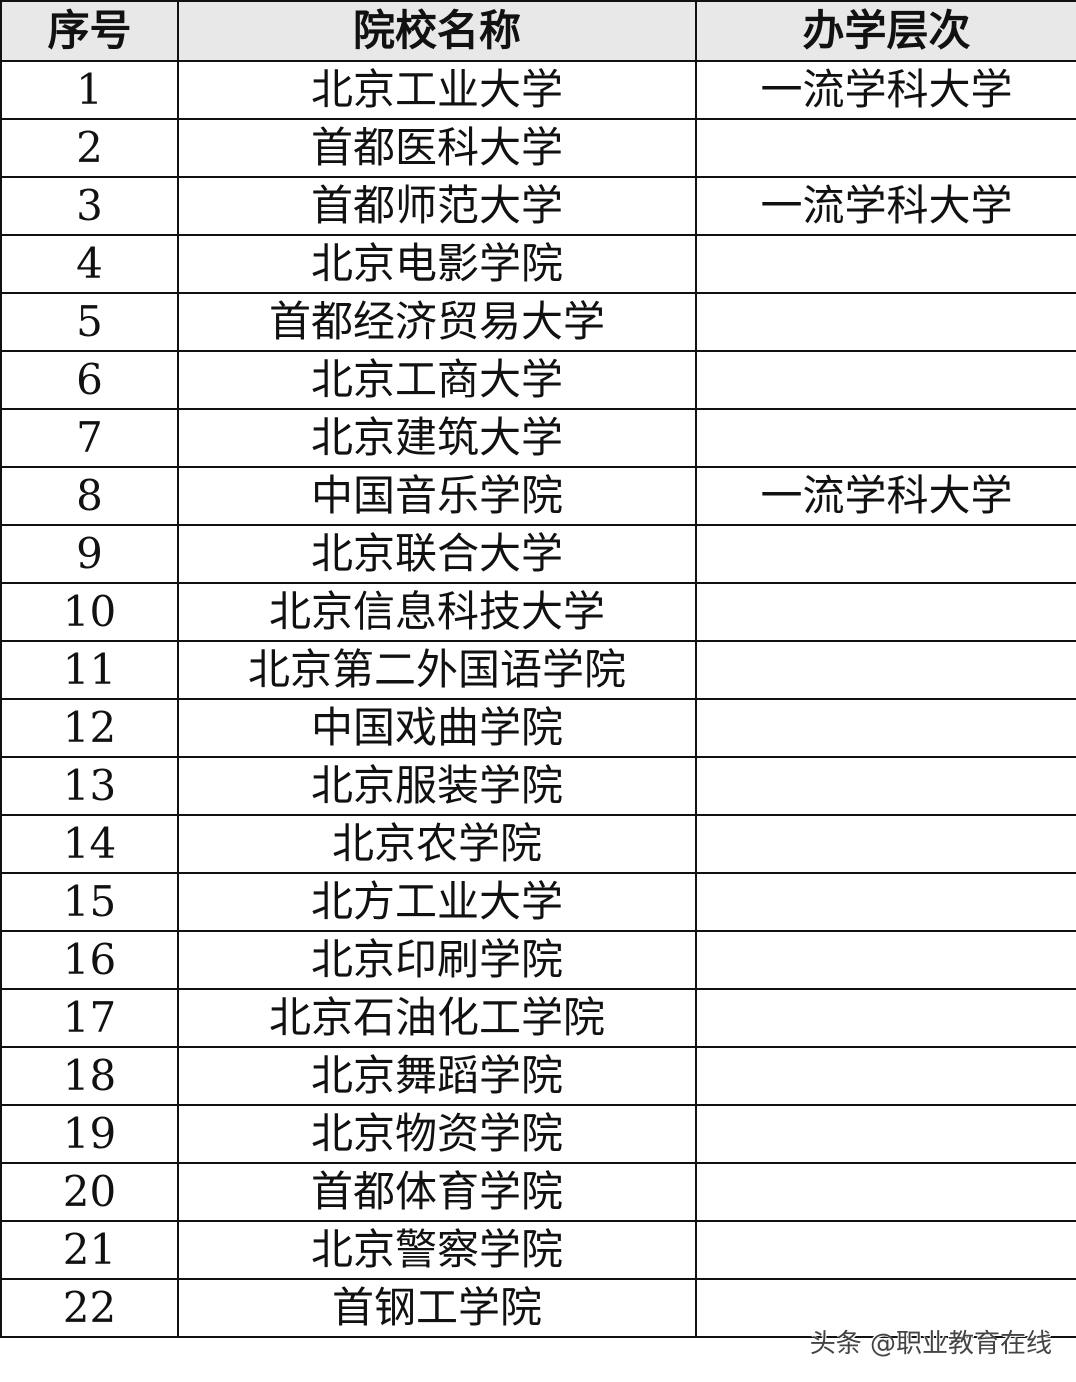  I want to click on table-row: 2 首都医科大学, so click(538, 148).